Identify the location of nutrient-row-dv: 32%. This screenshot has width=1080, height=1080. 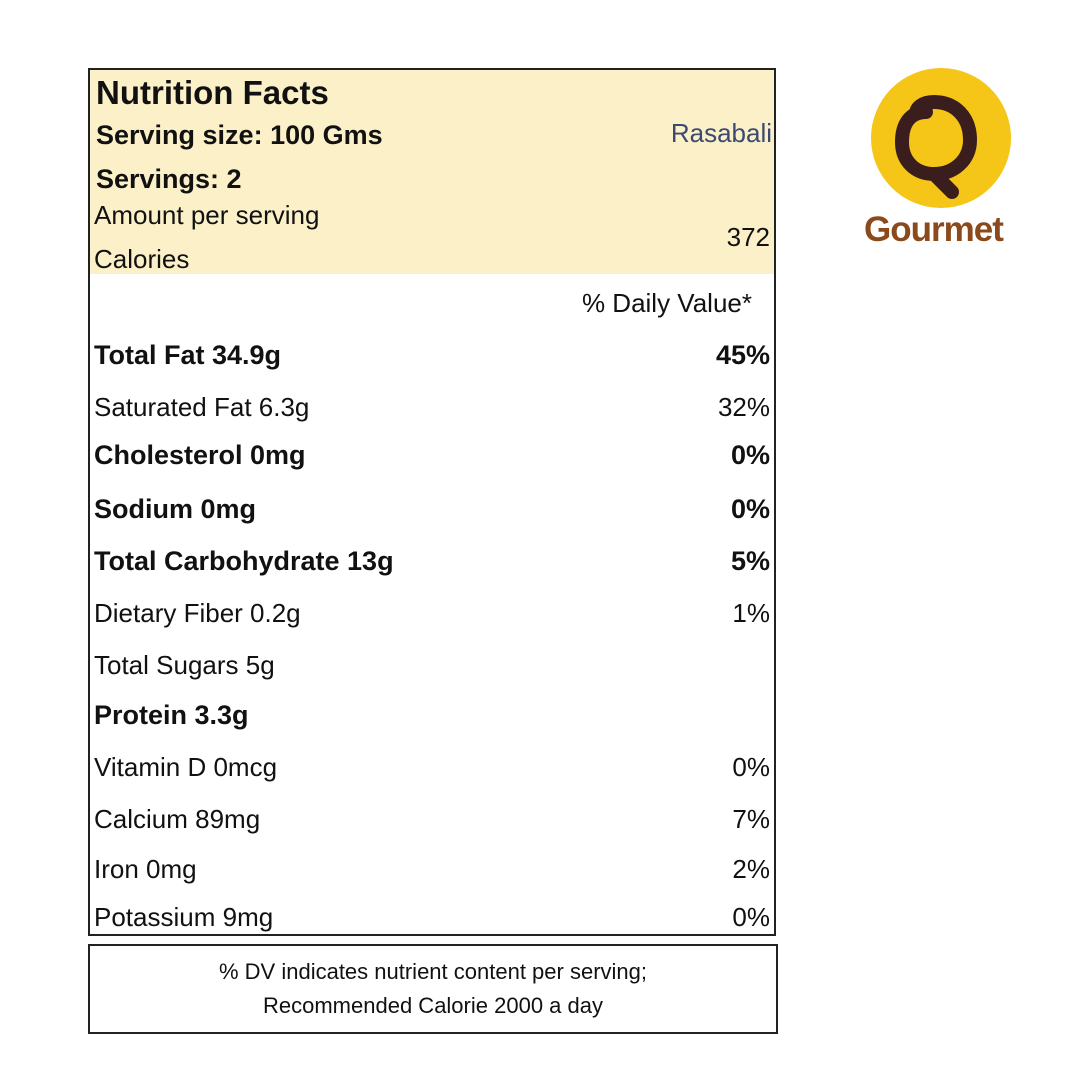
(743, 407).